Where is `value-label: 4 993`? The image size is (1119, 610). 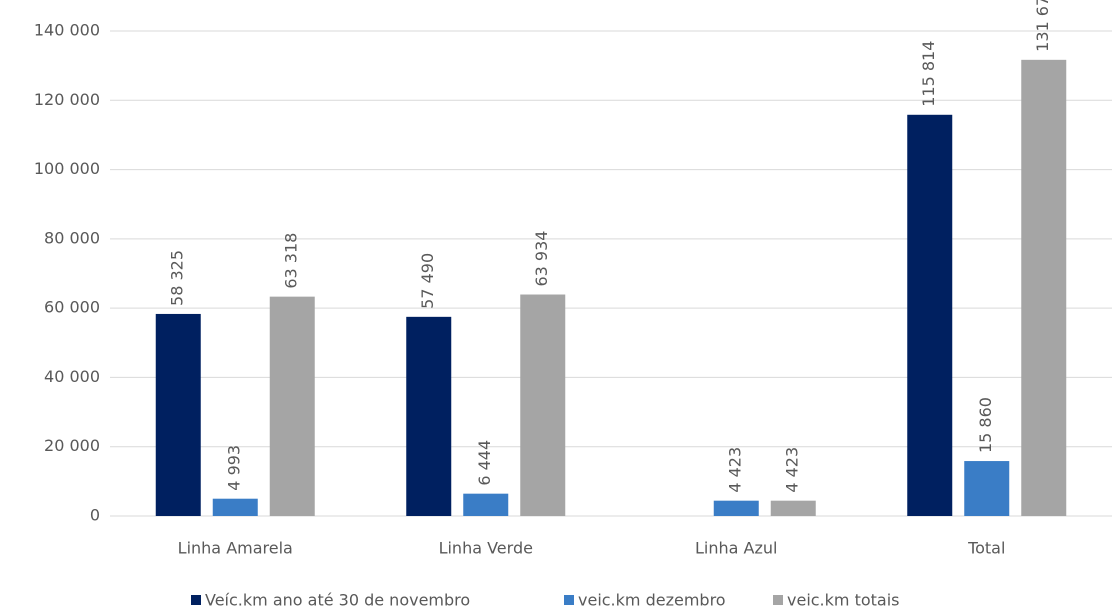
value-label: 4 993 is located at coordinates (234, 468).